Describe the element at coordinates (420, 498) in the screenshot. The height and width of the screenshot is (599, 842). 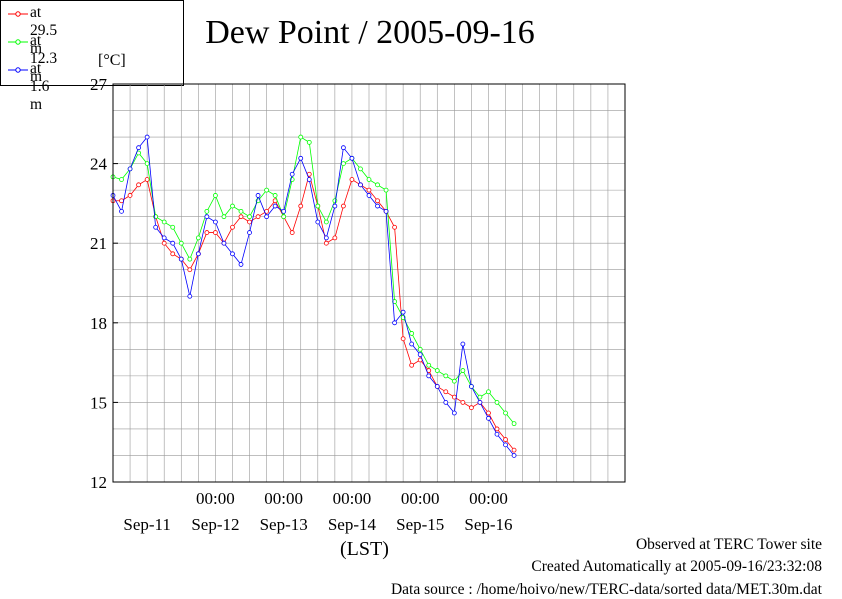
I see `x-tick-time-label: 00:00` at that location.